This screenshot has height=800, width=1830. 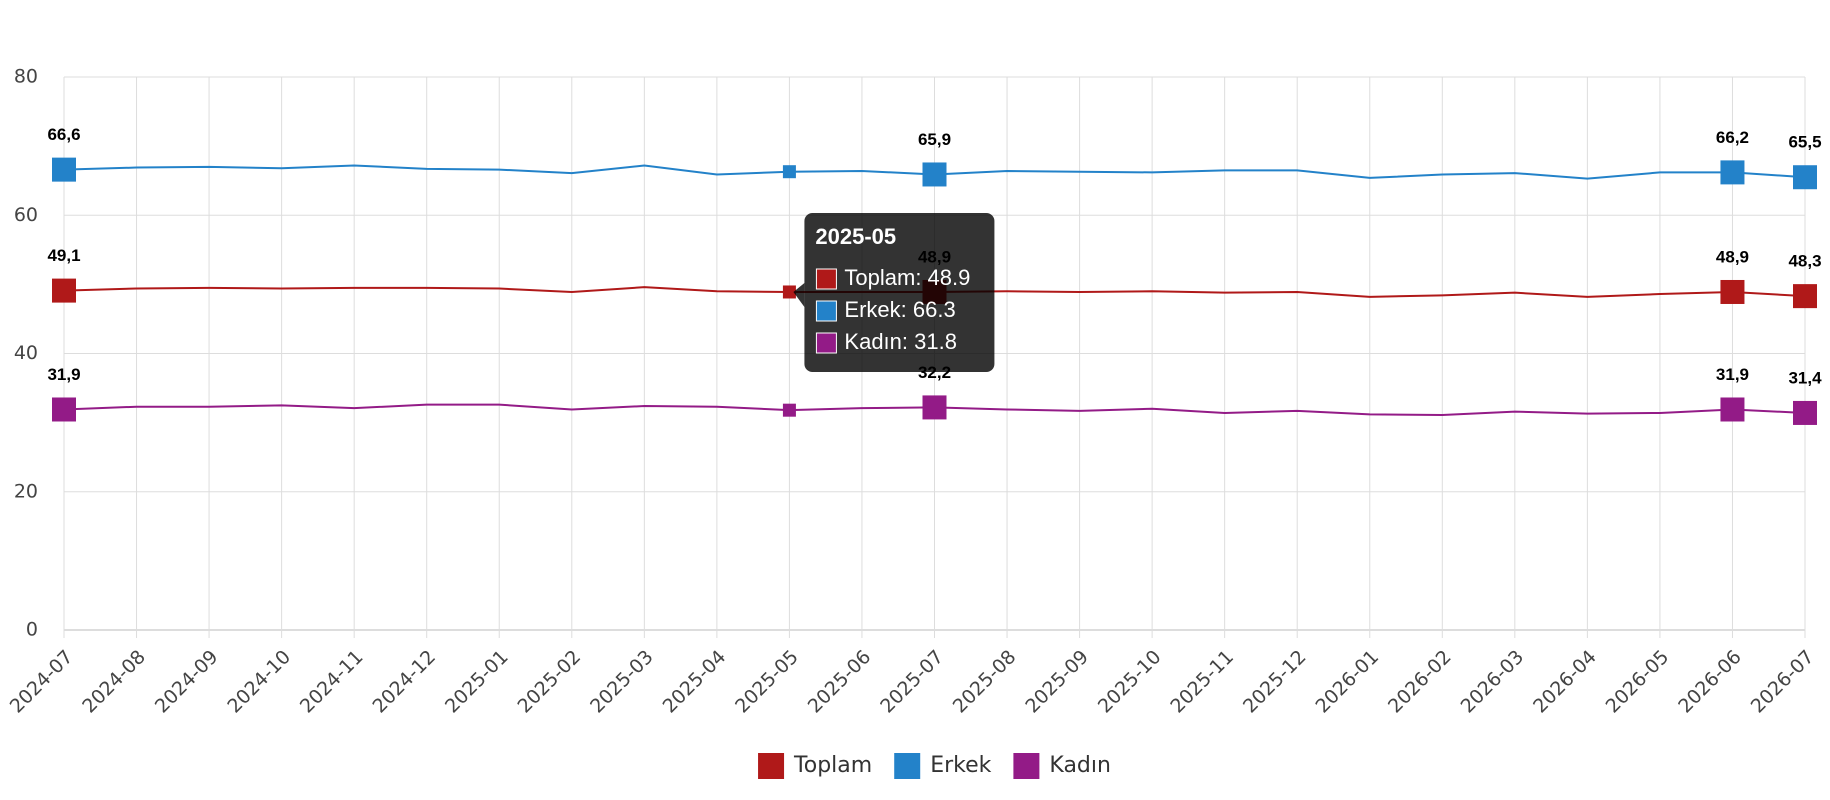 I want to click on value-label: 66,2, so click(x=1732, y=137).